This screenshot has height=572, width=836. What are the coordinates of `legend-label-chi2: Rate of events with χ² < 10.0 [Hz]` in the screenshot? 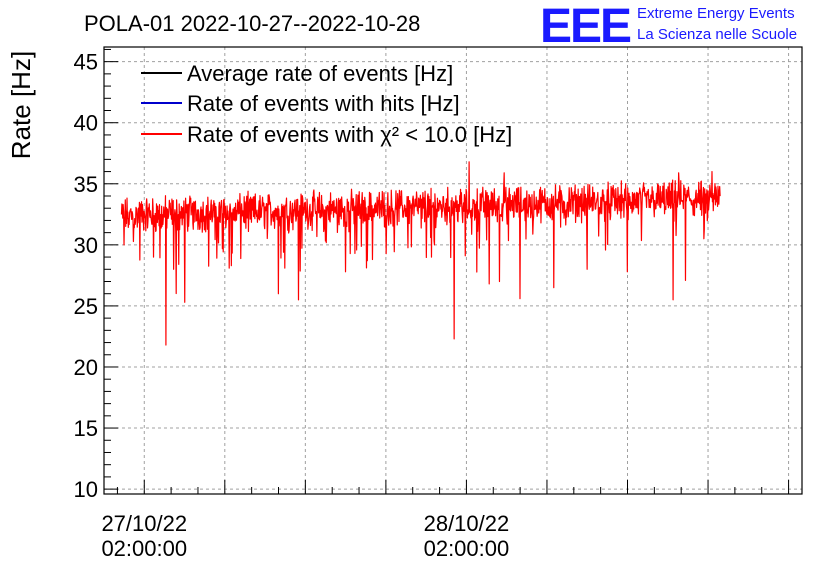 It's located at (349, 134).